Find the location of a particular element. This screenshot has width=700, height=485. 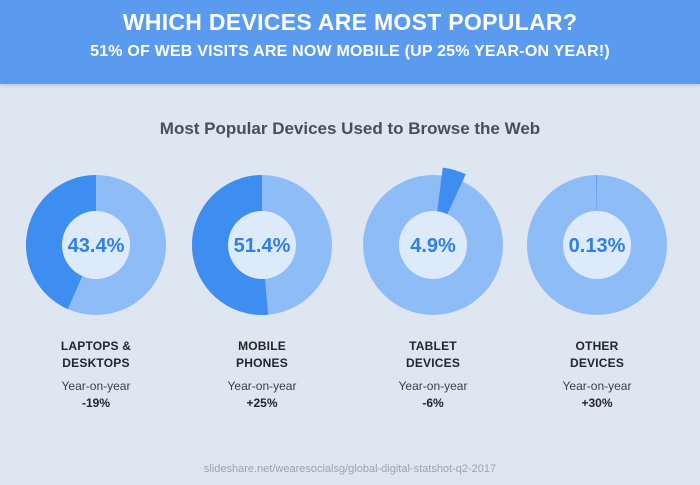

donut-chart: 0.13% is located at coordinates (597, 245).